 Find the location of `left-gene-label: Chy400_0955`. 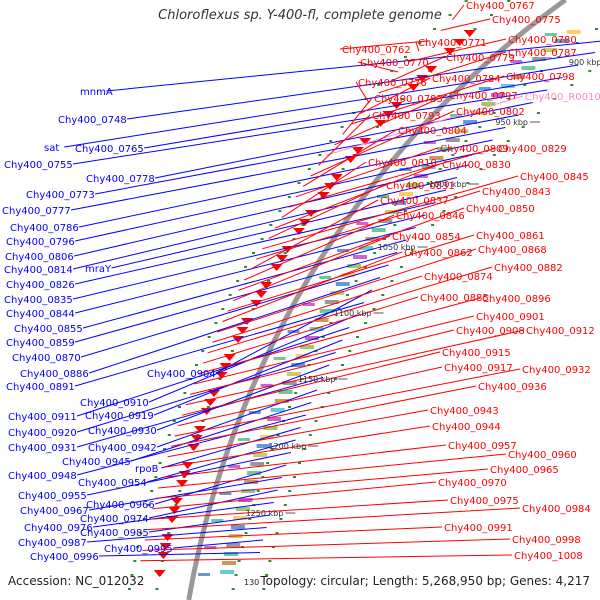

left-gene-label: Chy400_0955 is located at coordinates (52, 496).